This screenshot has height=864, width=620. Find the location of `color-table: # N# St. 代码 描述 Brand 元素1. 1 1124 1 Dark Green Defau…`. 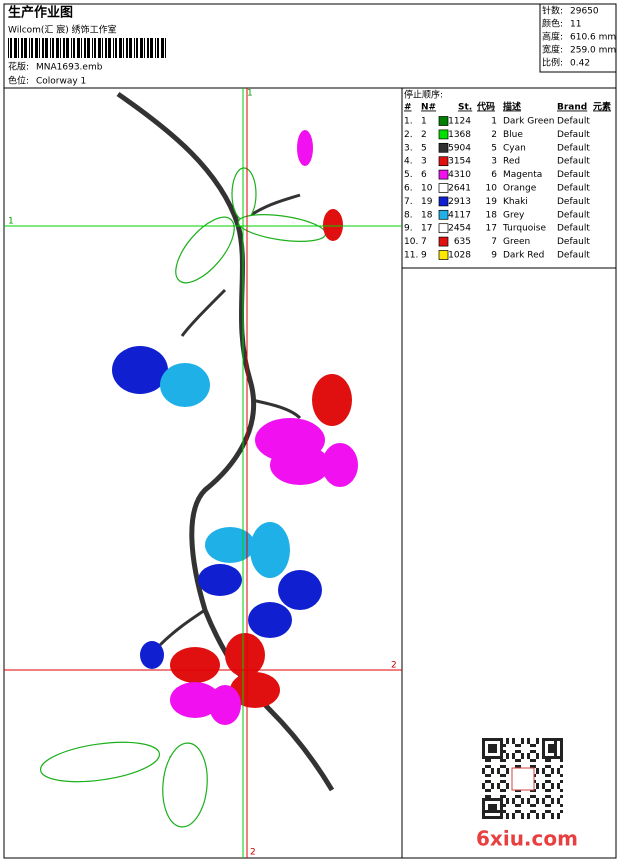

color-table: # N# St. 代码 描述 Brand 元素1. 1 1124 1 Dark Green Defau… is located at coordinates (507, 181).